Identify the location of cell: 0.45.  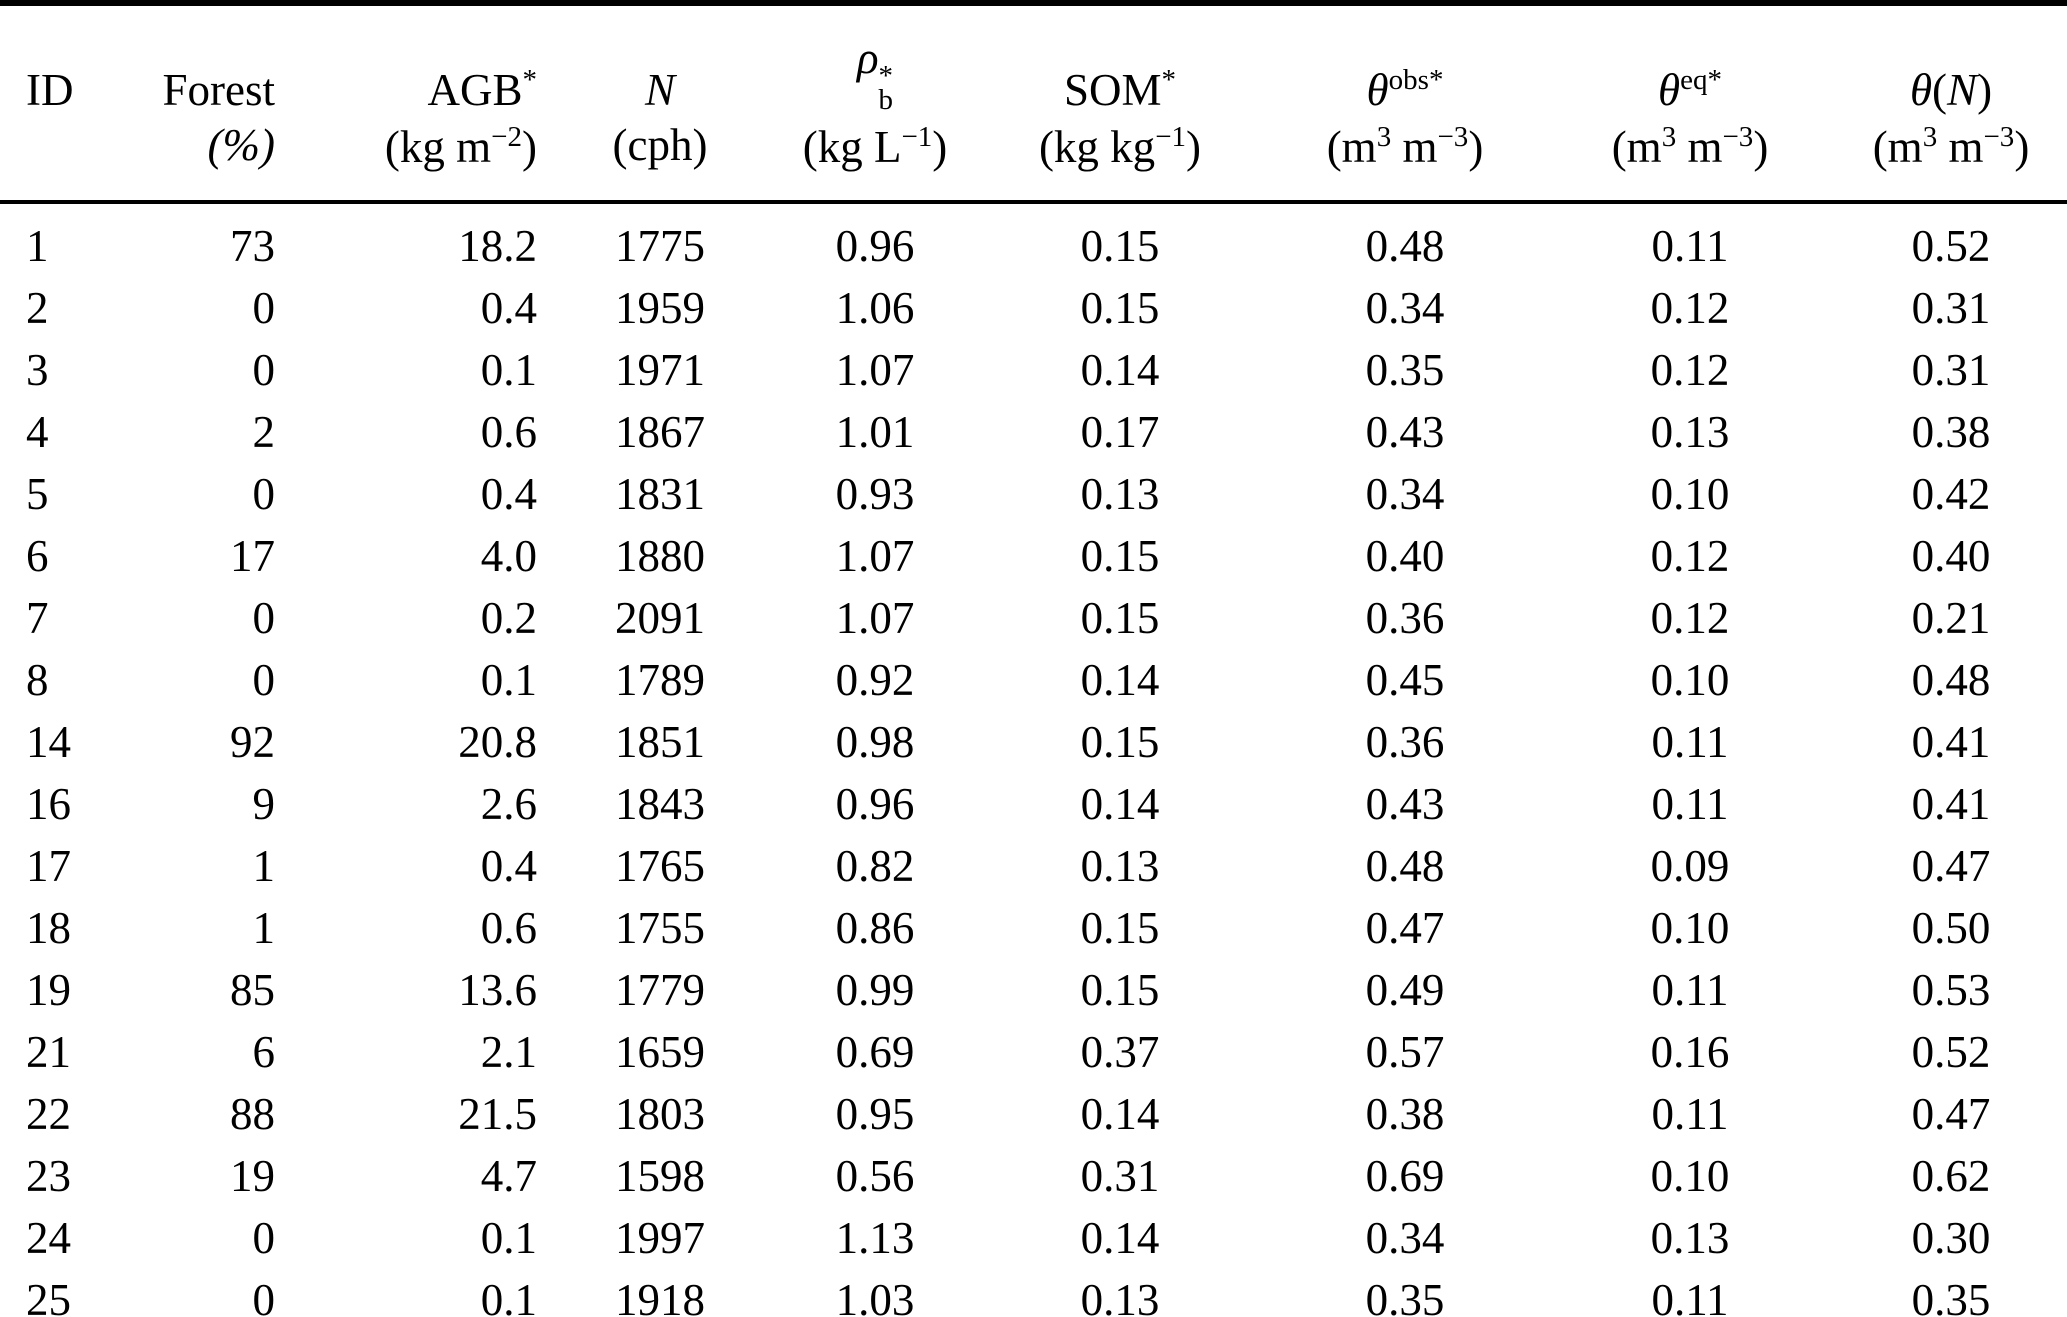
(1405, 680).